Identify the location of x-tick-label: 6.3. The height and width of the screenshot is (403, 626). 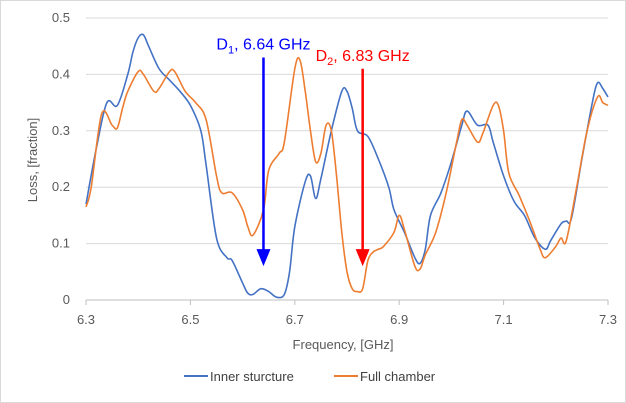
(86, 319).